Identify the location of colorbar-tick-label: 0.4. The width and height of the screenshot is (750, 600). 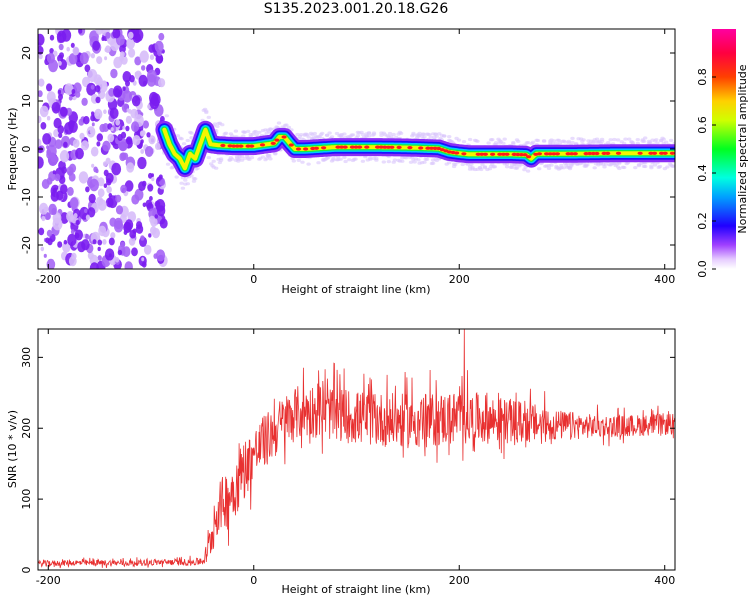
(702, 173).